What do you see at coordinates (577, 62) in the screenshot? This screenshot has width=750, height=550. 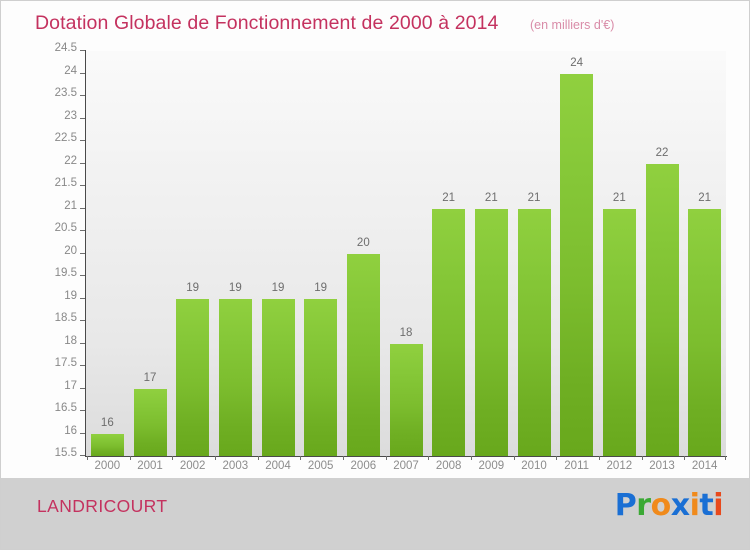 I see `bar-value-label: 24` at bounding box center [577, 62].